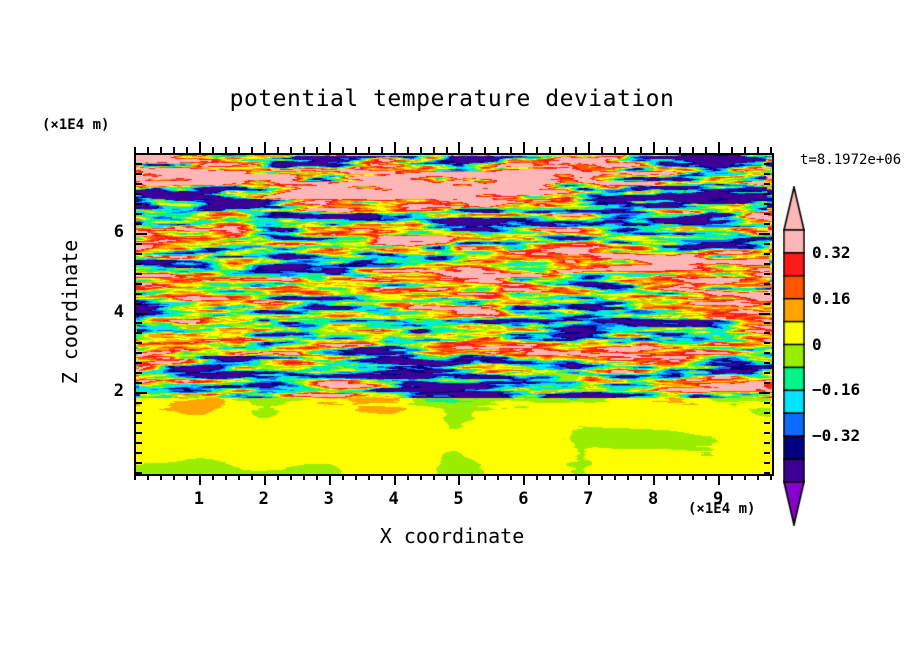 The height and width of the screenshot is (654, 904). Describe the element at coordinates (199, 499) in the screenshot. I see `x-tick-label: 1` at that location.